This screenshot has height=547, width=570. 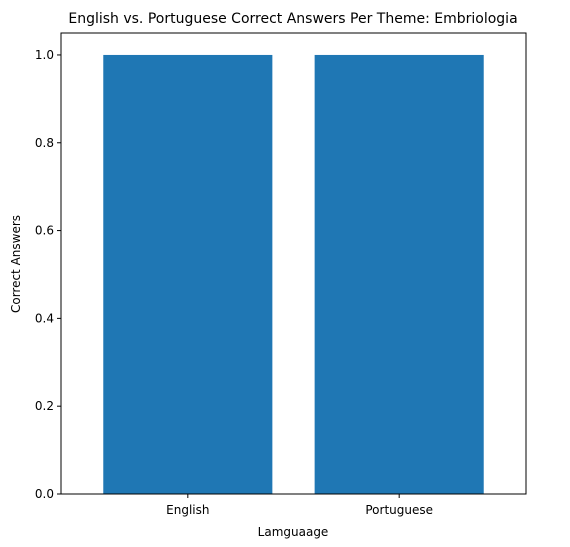 I want to click on y-tick-label: 0.8, so click(x=44, y=143).